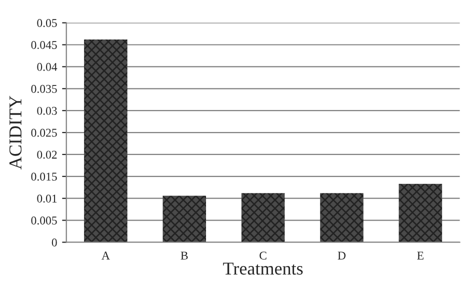 The image size is (474, 285). What do you see at coordinates (15, 133) in the screenshot?
I see `y-axis-title: ACIDITY` at bounding box center [15, 133].